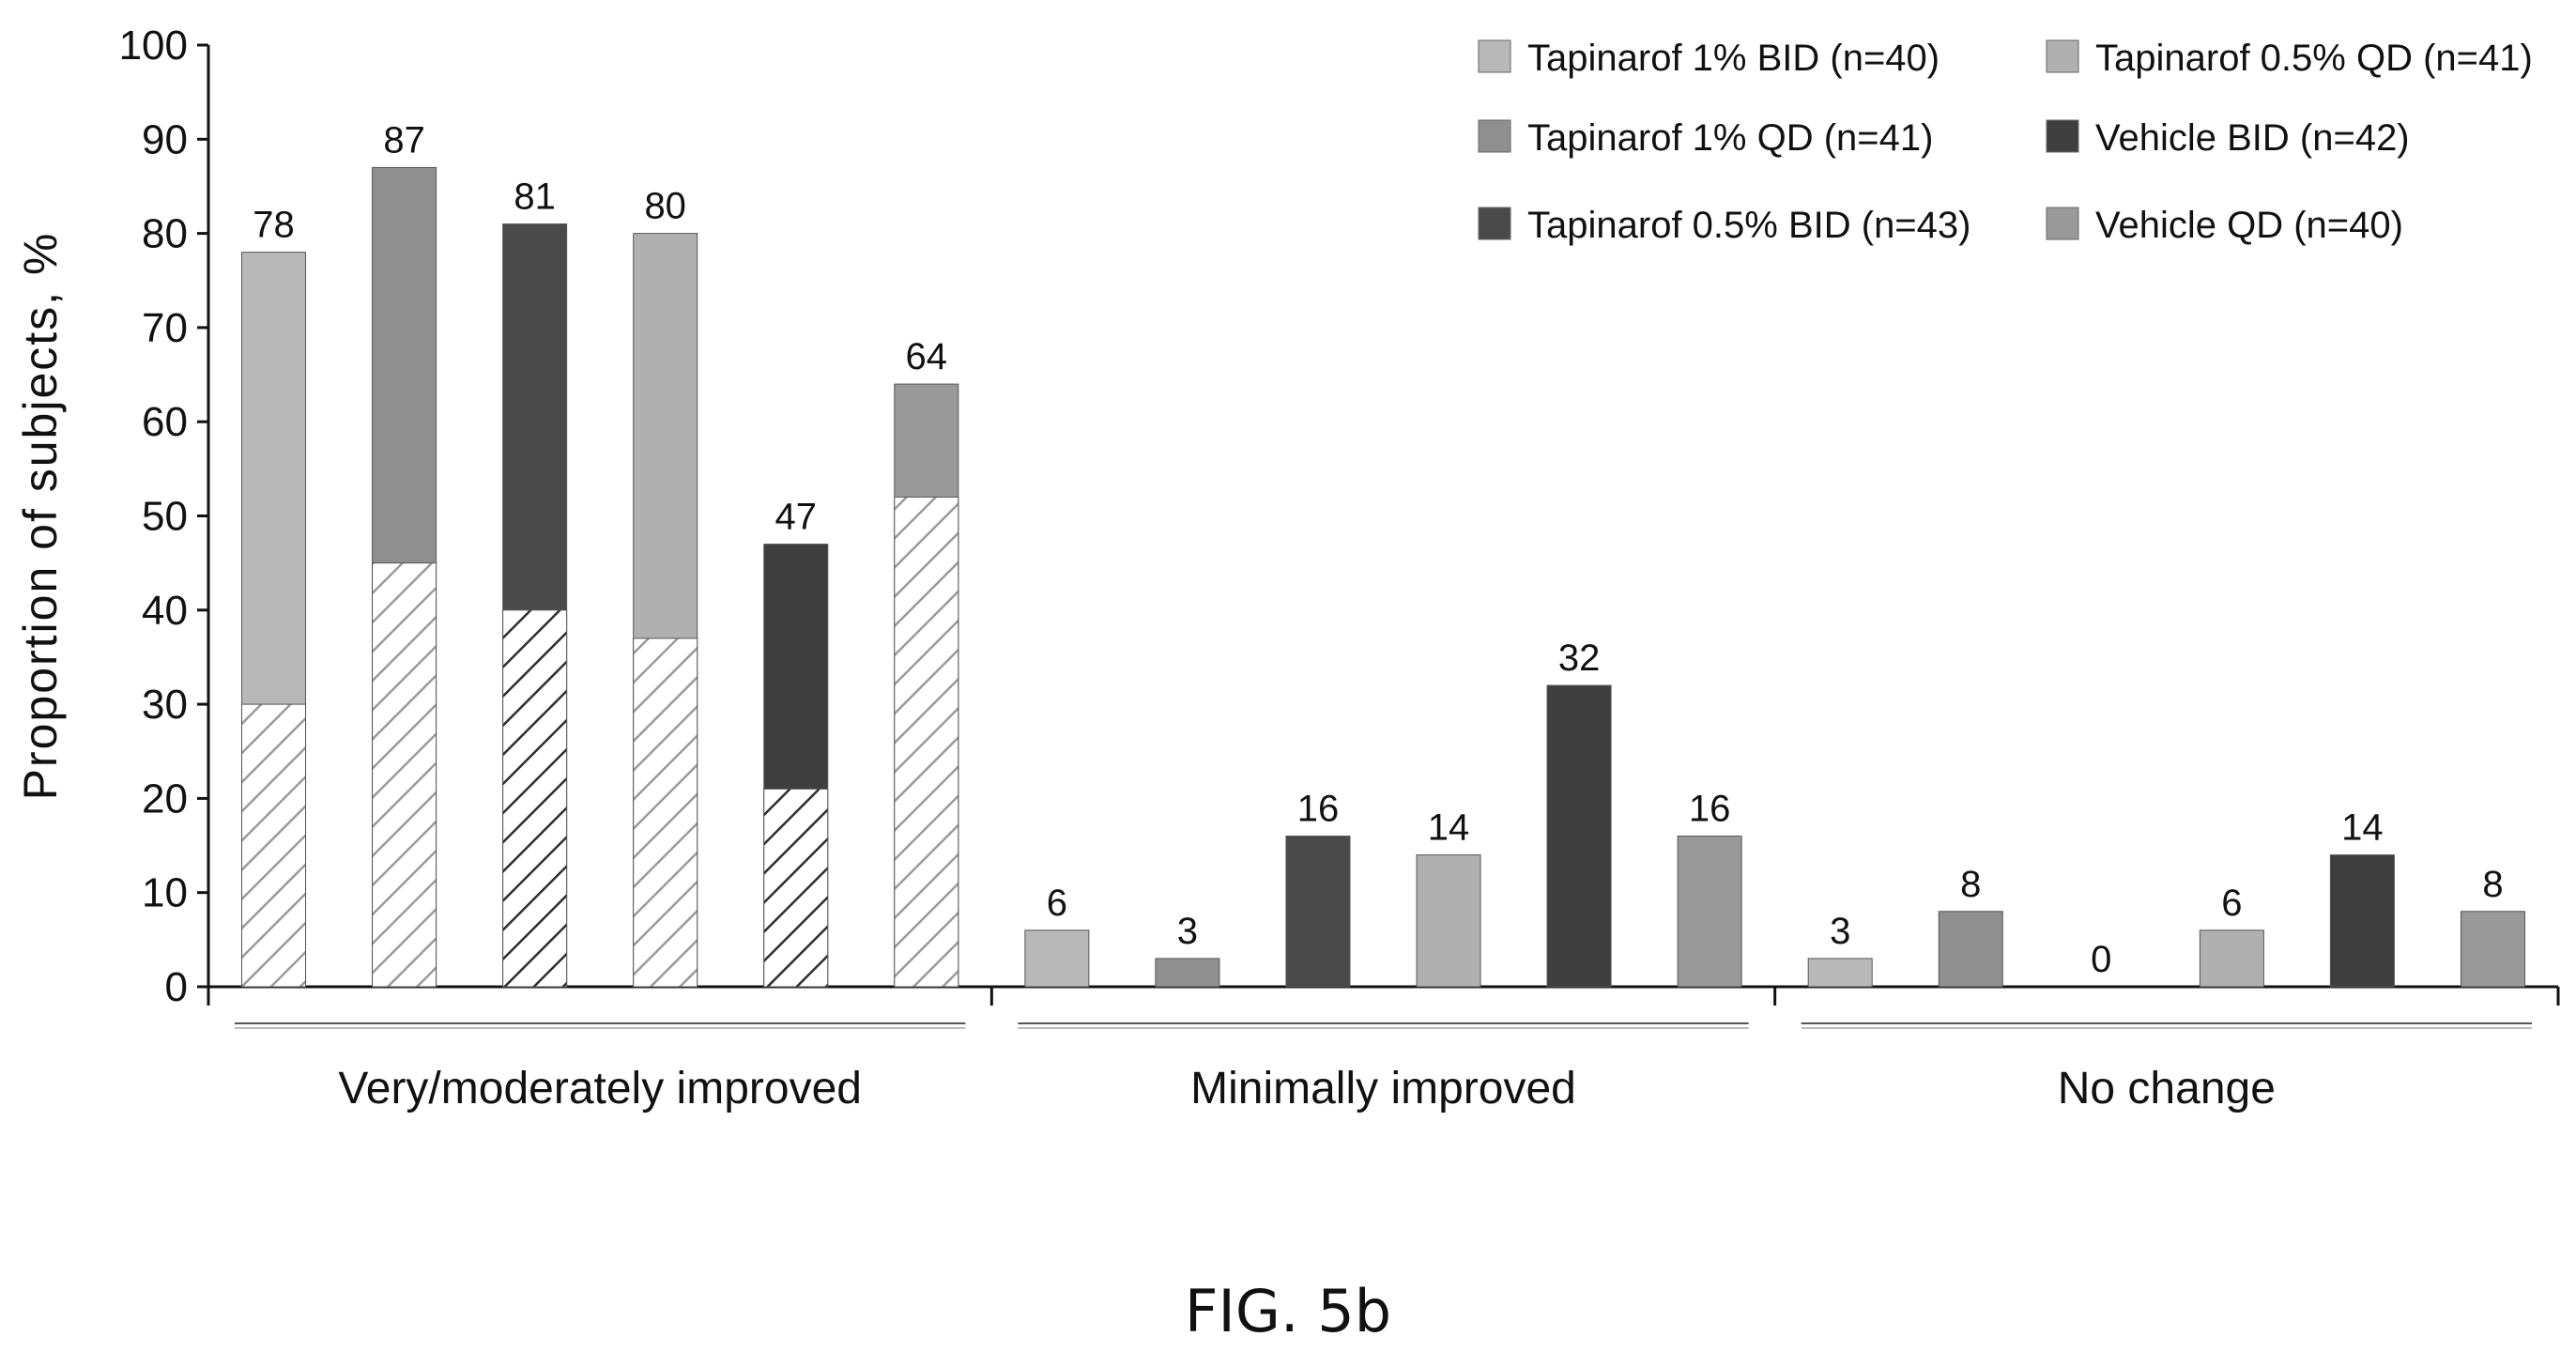 This screenshot has width=2576, height=1367. I want to click on legend-entry: Vehicle QD (n=40), so click(2249, 225).